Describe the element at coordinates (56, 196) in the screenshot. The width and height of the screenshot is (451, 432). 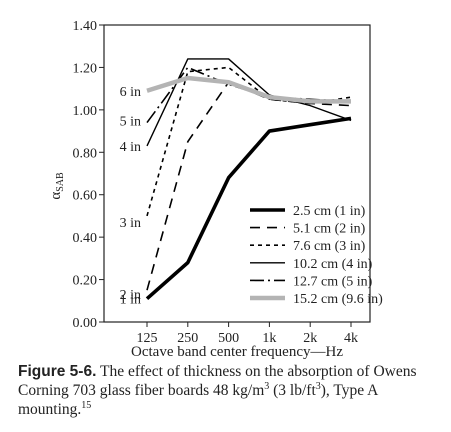
I see `y-axis-label-main: α` at that location.